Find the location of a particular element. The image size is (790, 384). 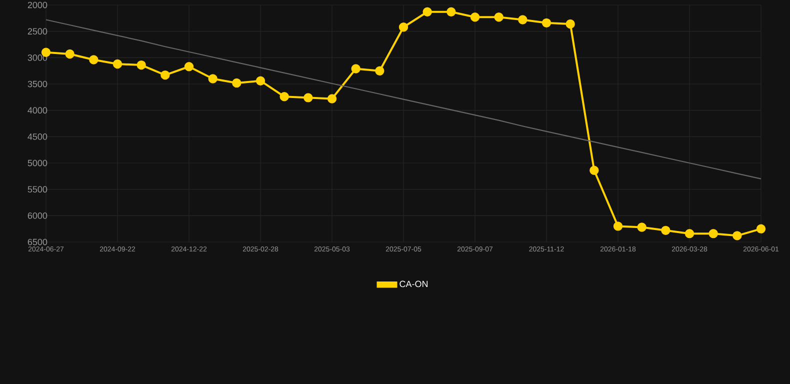

y-tick-label: 6500 is located at coordinates (38, 242).